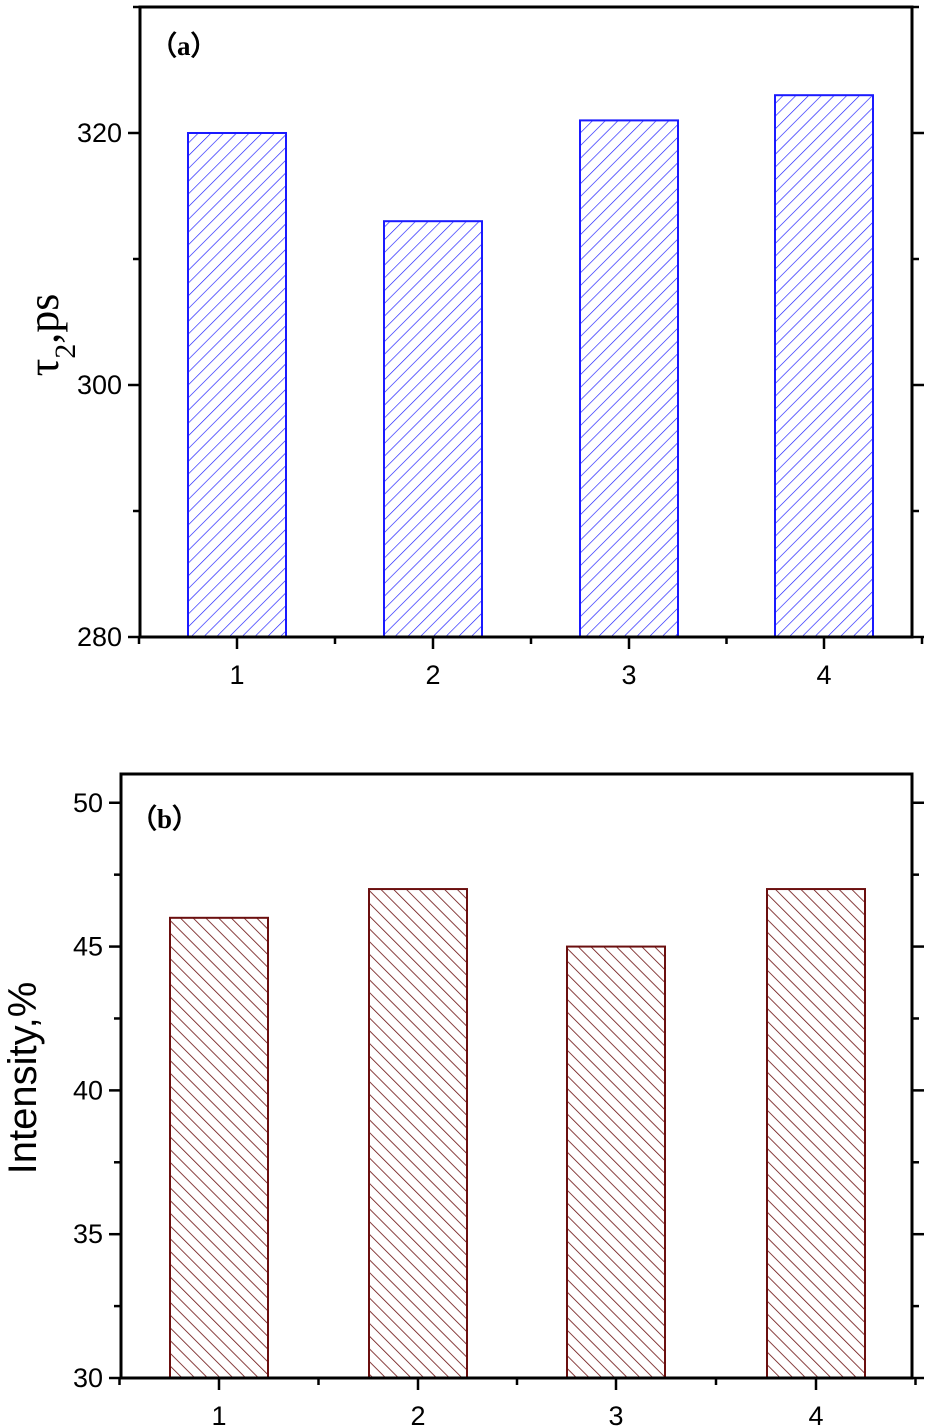  I want to click on panel-a-x-tick-label: 2, so click(432, 675).